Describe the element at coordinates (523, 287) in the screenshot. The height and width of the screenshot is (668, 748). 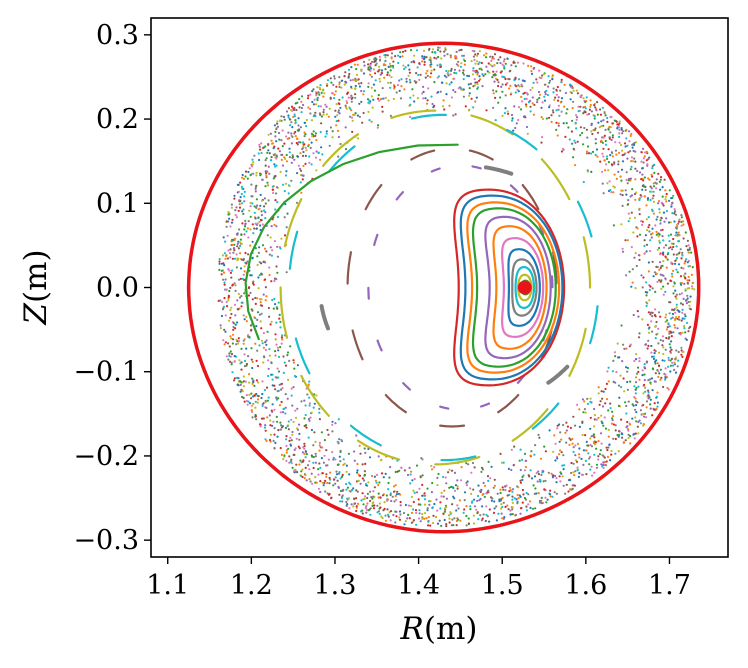
I see `flux-surface` at that location.